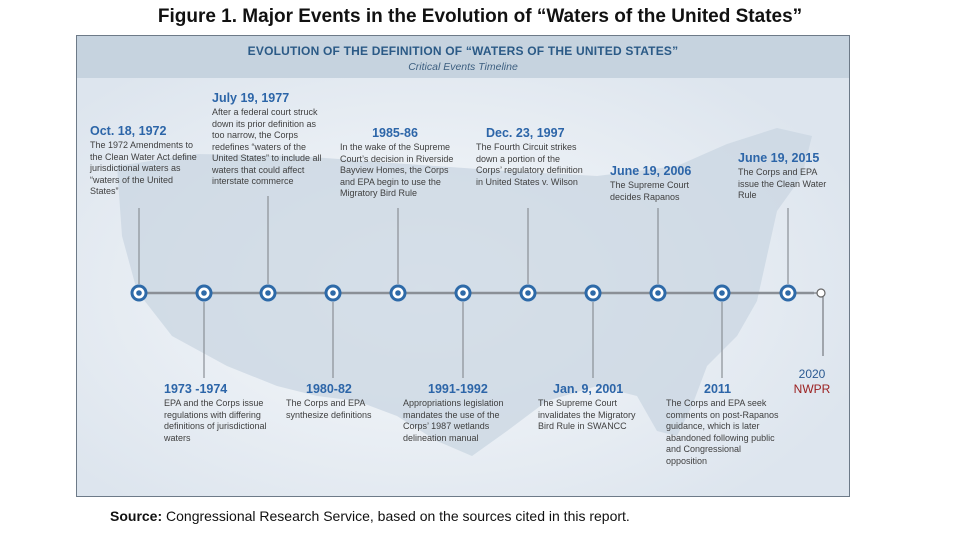 This screenshot has width=960, height=540. I want to click on added-event-nwpr: 2020 NWPR, so click(812, 382).